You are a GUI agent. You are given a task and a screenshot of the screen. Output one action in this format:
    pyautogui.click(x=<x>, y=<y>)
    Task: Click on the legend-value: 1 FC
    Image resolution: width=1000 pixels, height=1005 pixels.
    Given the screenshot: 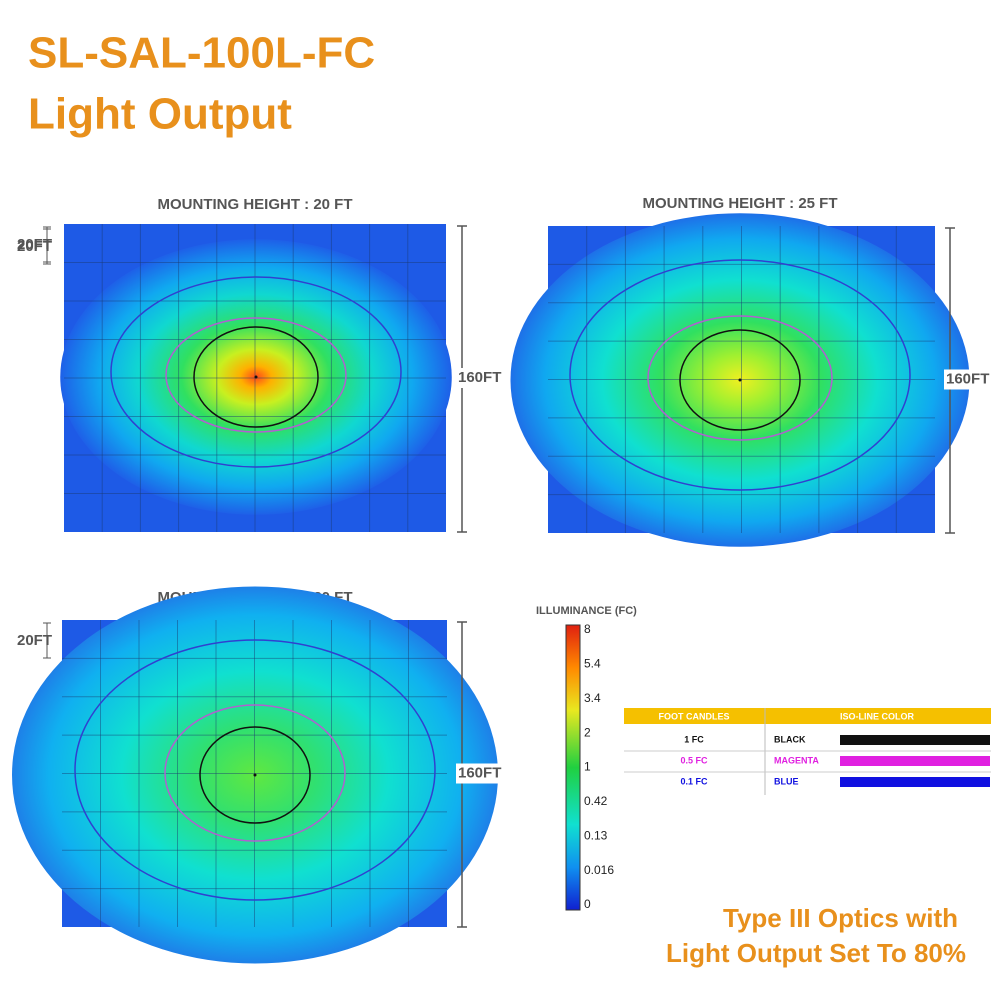 What is the action you would take?
    pyautogui.click(x=694, y=739)
    